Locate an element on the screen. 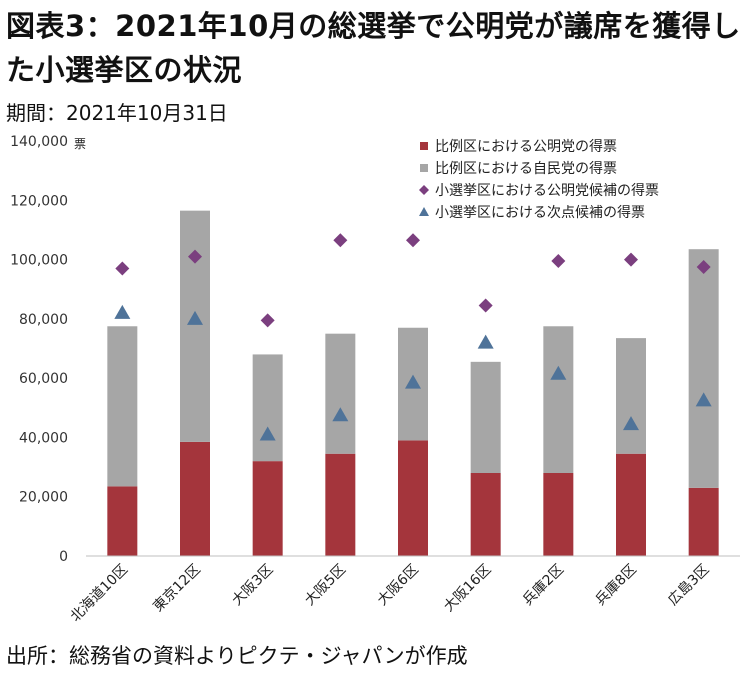  x-axis: 北海道10区 東京12区 大阪3区 大阪5区 大阪6区 大阪16区 兵庫2区 兵庫8区 広島3区 is located at coordinates (390, 593).